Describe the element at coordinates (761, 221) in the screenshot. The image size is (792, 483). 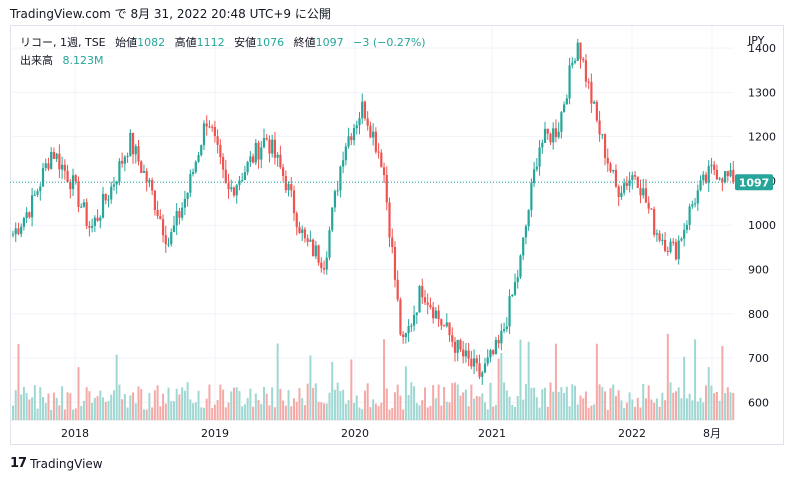
I see `y-axis: 60070080090010001100120013001400JPY` at that location.